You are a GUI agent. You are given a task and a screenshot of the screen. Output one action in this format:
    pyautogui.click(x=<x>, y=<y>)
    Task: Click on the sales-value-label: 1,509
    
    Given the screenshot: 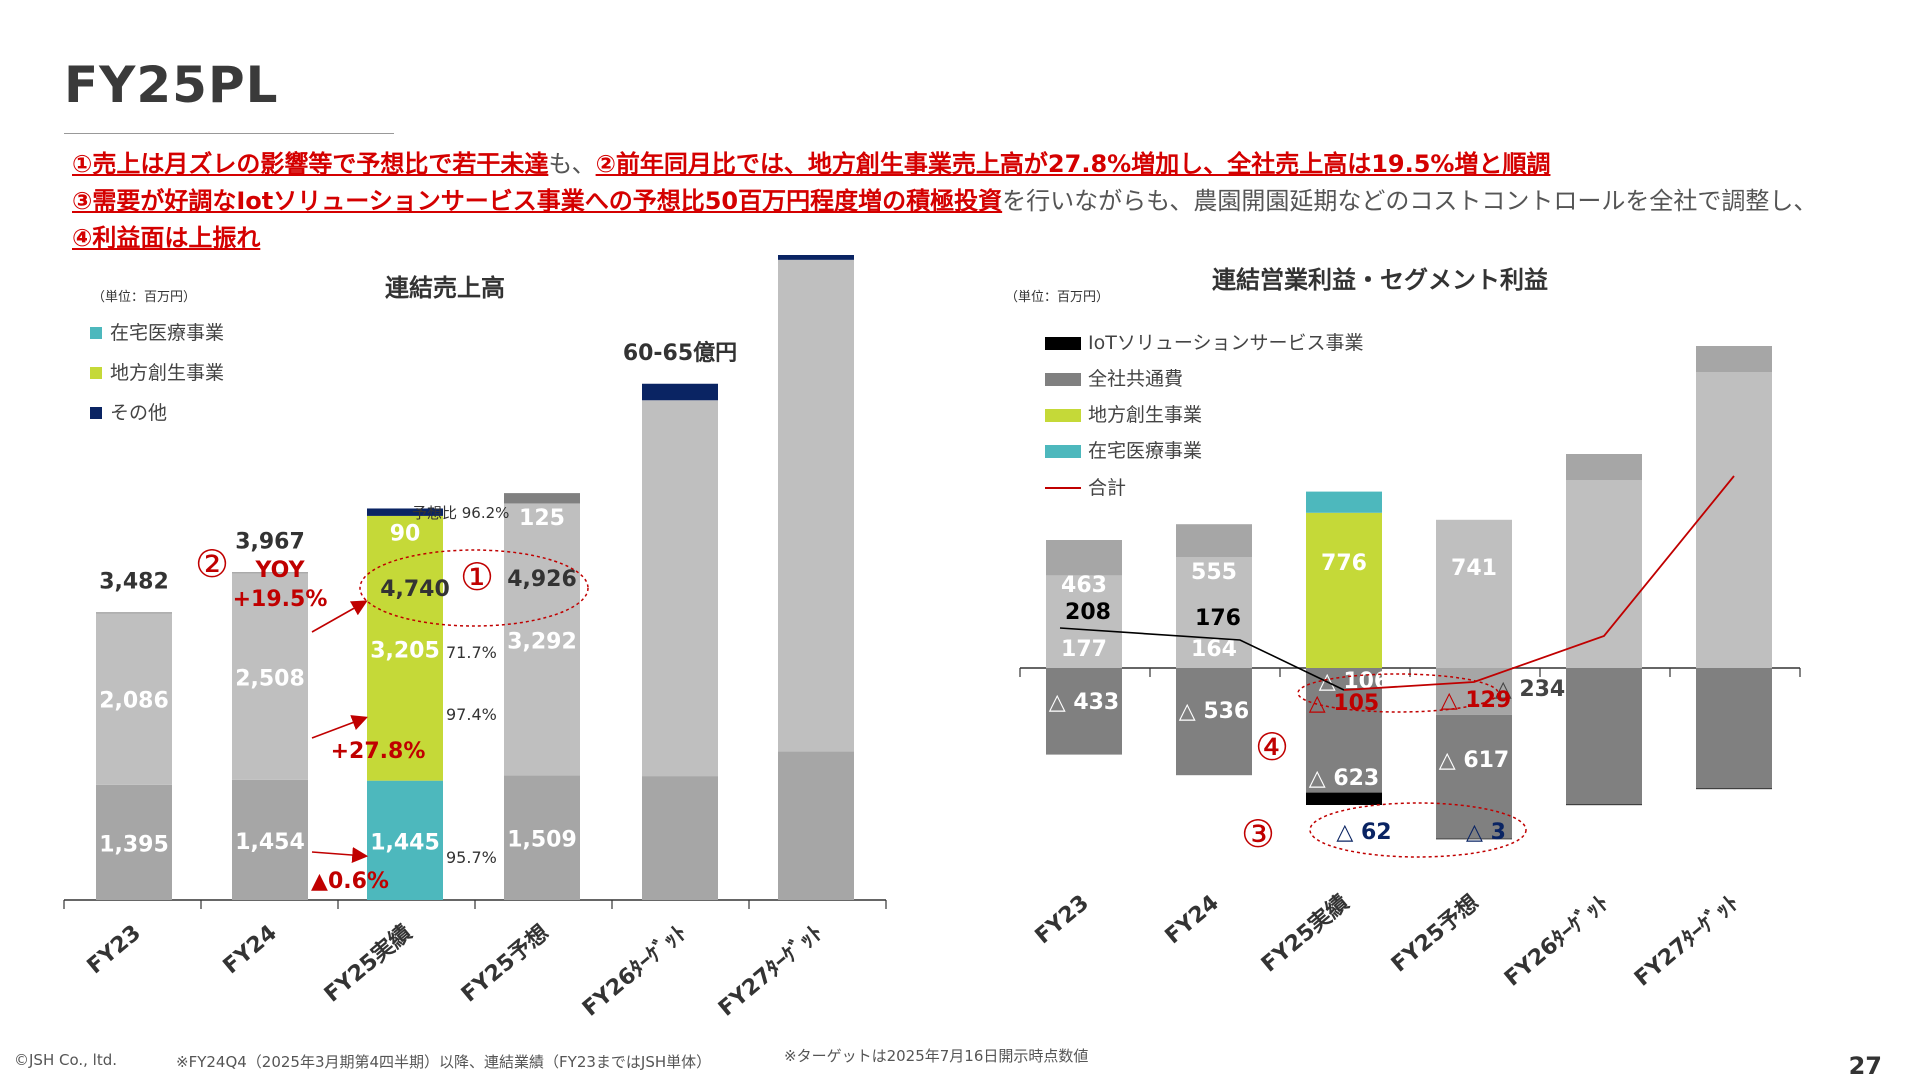 What is the action you would take?
    pyautogui.click(x=542, y=840)
    